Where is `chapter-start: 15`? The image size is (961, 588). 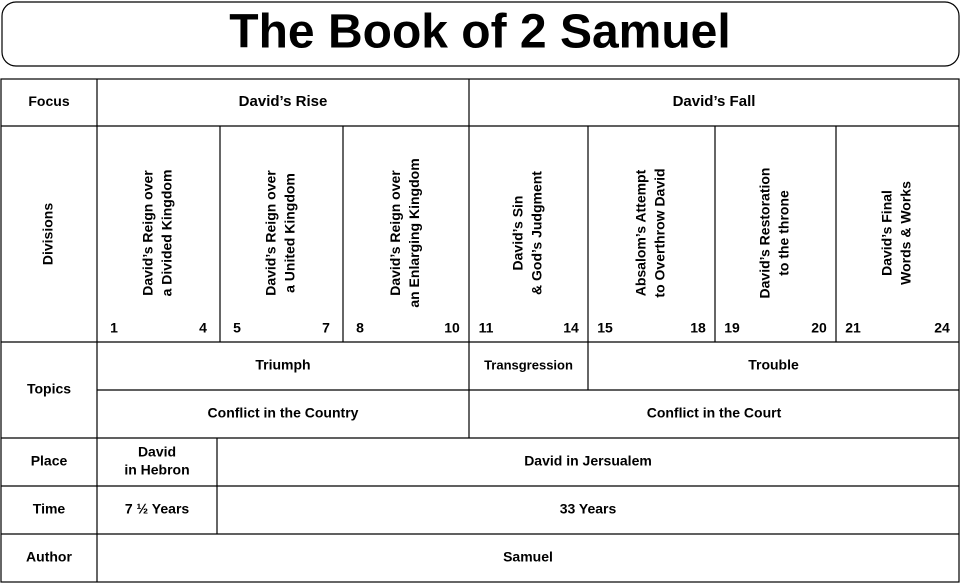 chapter-start: 15 is located at coordinates (605, 328).